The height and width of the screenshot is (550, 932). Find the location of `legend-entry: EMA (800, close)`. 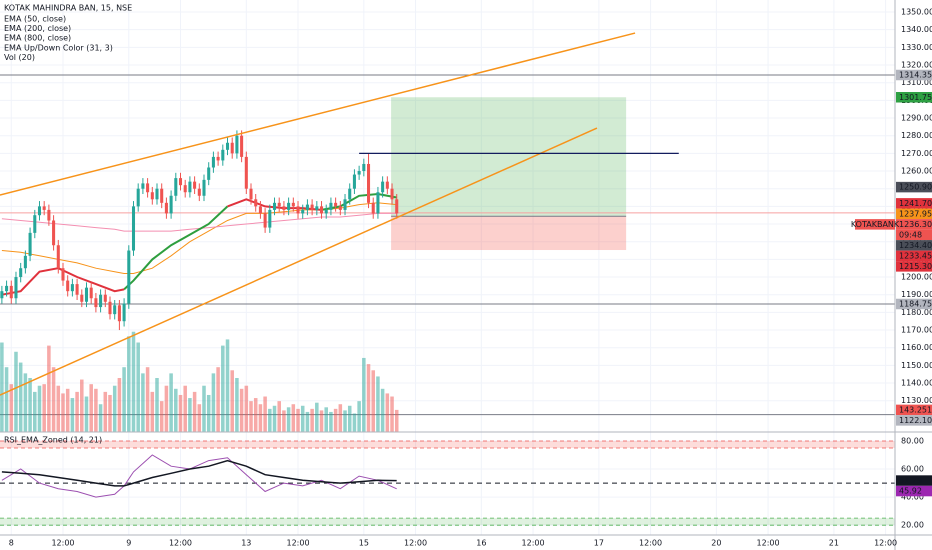

legend-entry: EMA (800, close) is located at coordinates (37, 38).